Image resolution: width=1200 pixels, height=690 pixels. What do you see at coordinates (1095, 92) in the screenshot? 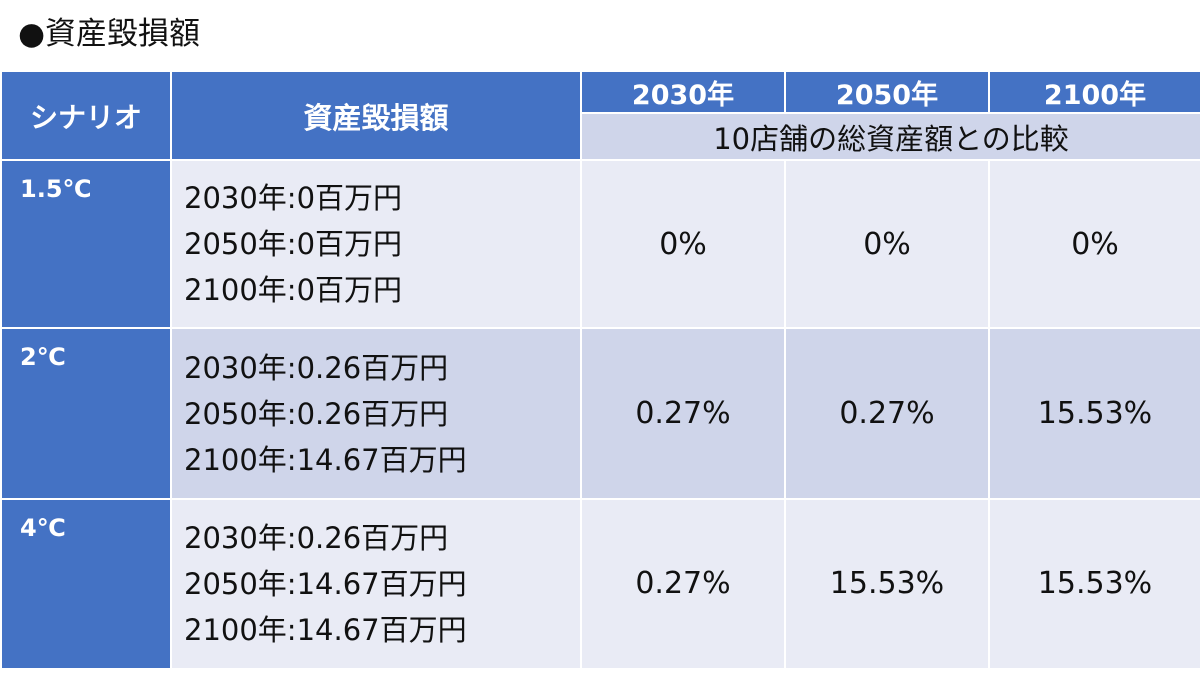
I see `header-year-2100: 2100年` at bounding box center [1095, 92].